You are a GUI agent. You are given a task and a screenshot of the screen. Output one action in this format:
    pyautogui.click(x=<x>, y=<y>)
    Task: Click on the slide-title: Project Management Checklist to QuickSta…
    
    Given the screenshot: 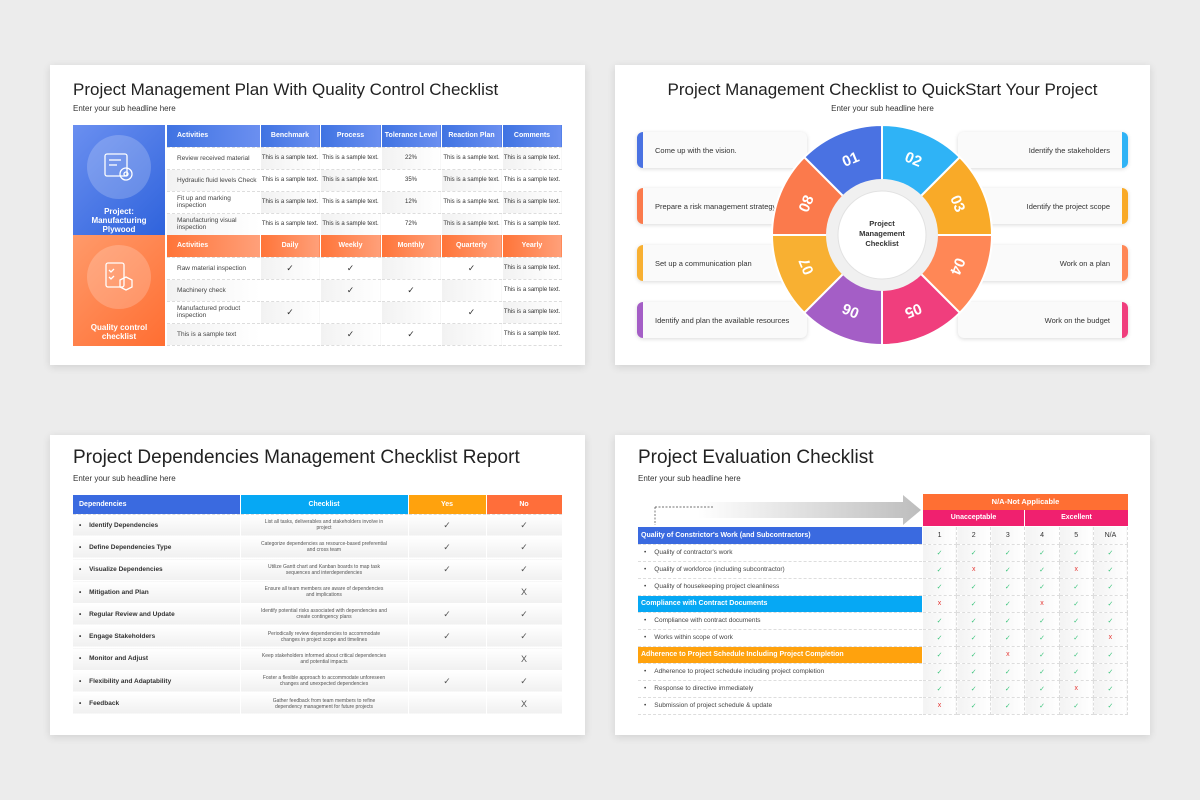 What is the action you would take?
    pyautogui.click(x=882, y=89)
    